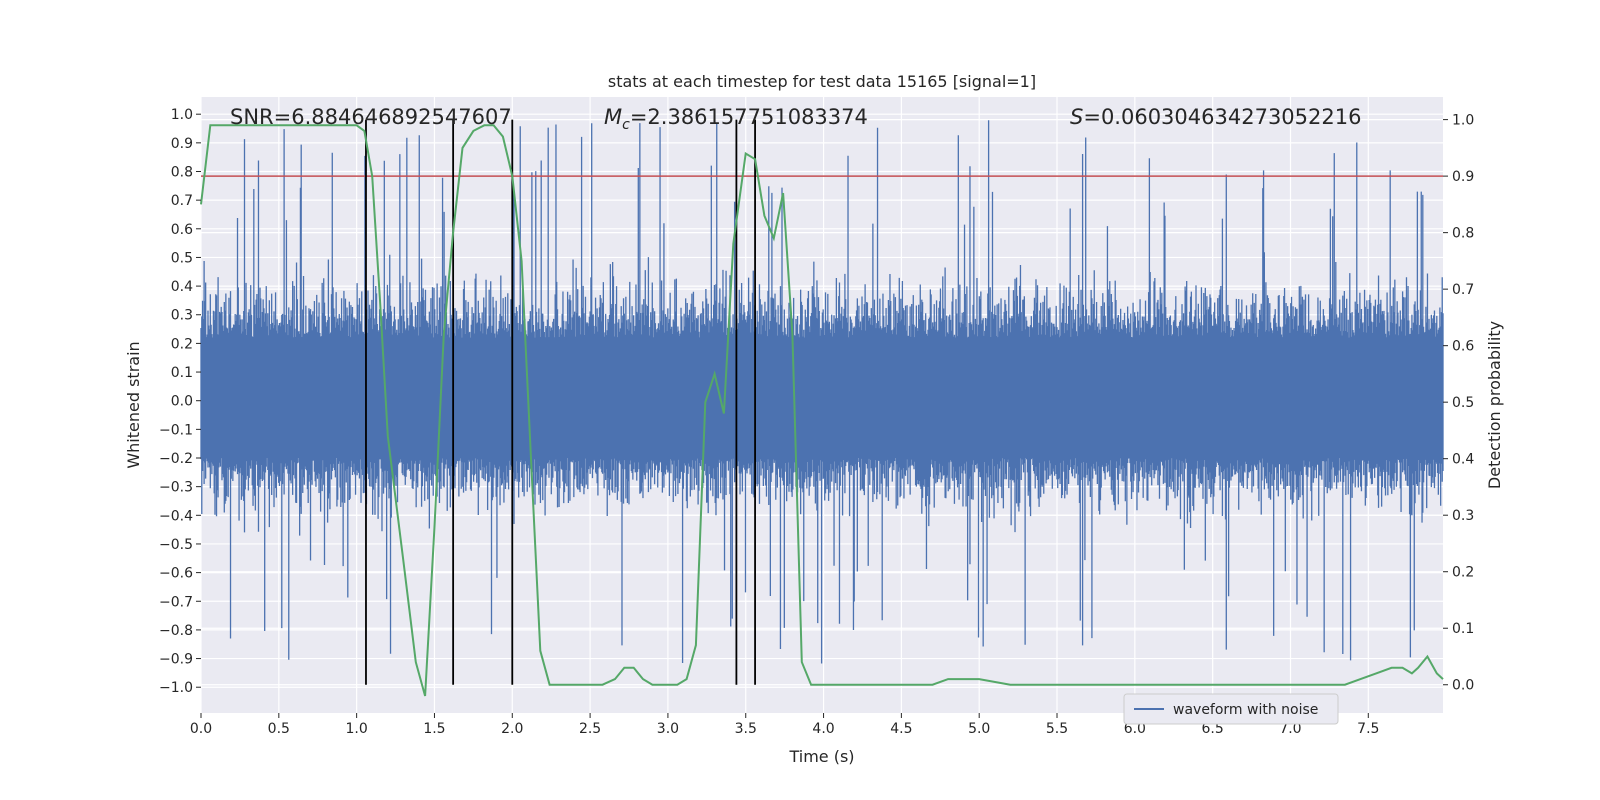  I want to click on y-left-tick-label: 0.7, so click(182, 201).